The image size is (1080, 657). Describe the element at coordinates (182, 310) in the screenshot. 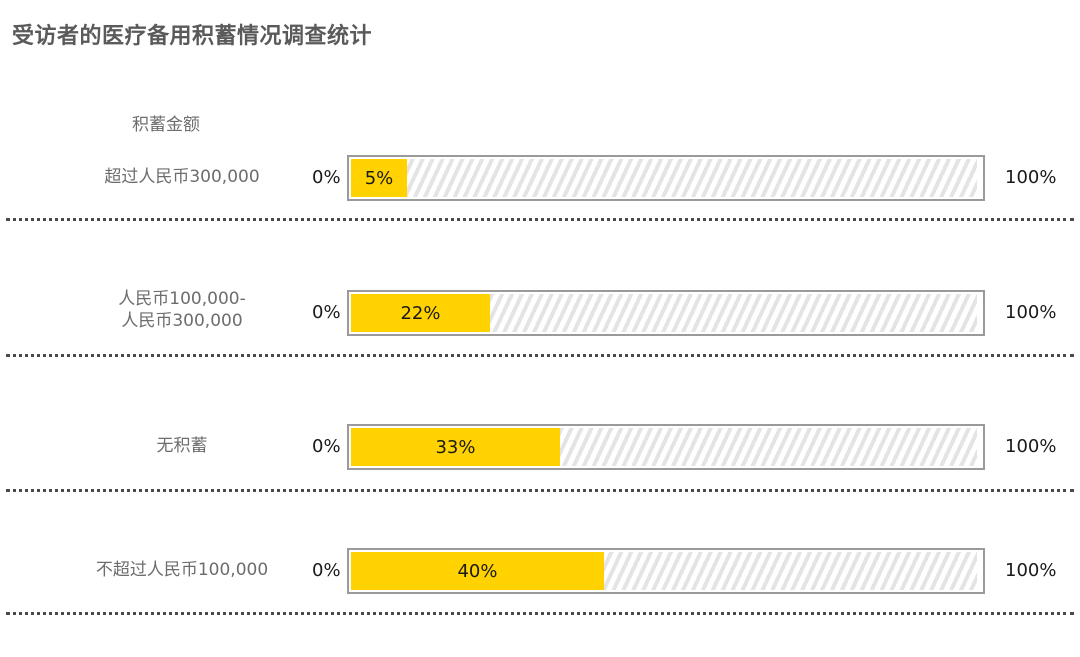

I see `category-label: 人民币100,000- 人民币300,000` at that location.